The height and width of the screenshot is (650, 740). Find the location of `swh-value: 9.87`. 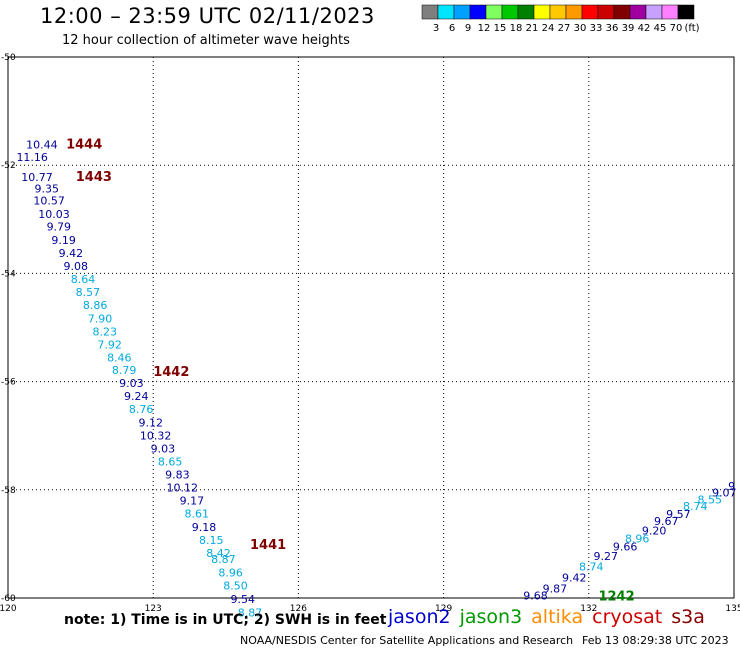

swh-value: 9.87 is located at coordinates (555, 588).